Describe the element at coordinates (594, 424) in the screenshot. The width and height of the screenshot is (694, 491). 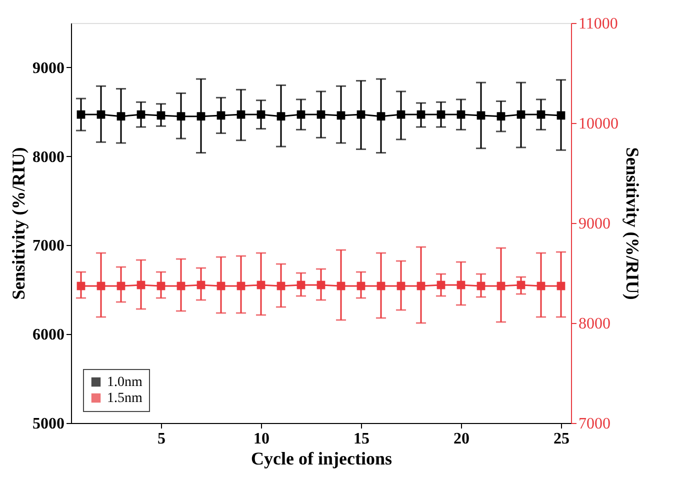
I see `y2-tick-label: 7000` at that location.